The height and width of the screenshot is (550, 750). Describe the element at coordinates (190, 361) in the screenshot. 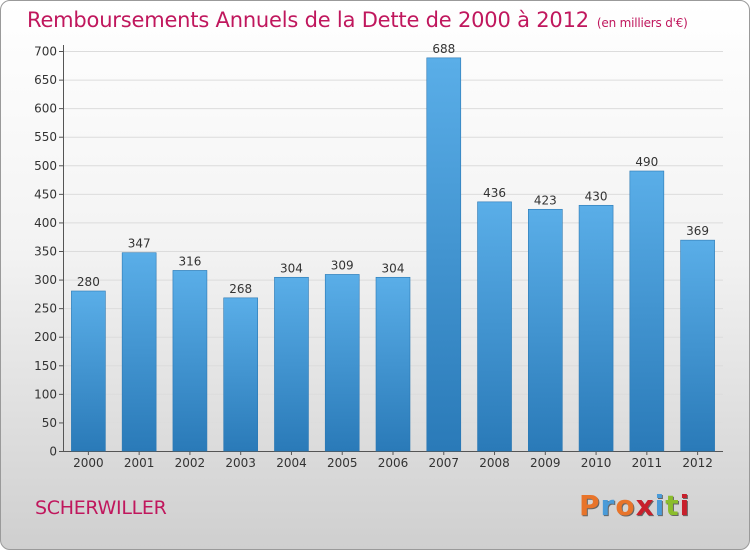

I see `bar-2002` at that location.